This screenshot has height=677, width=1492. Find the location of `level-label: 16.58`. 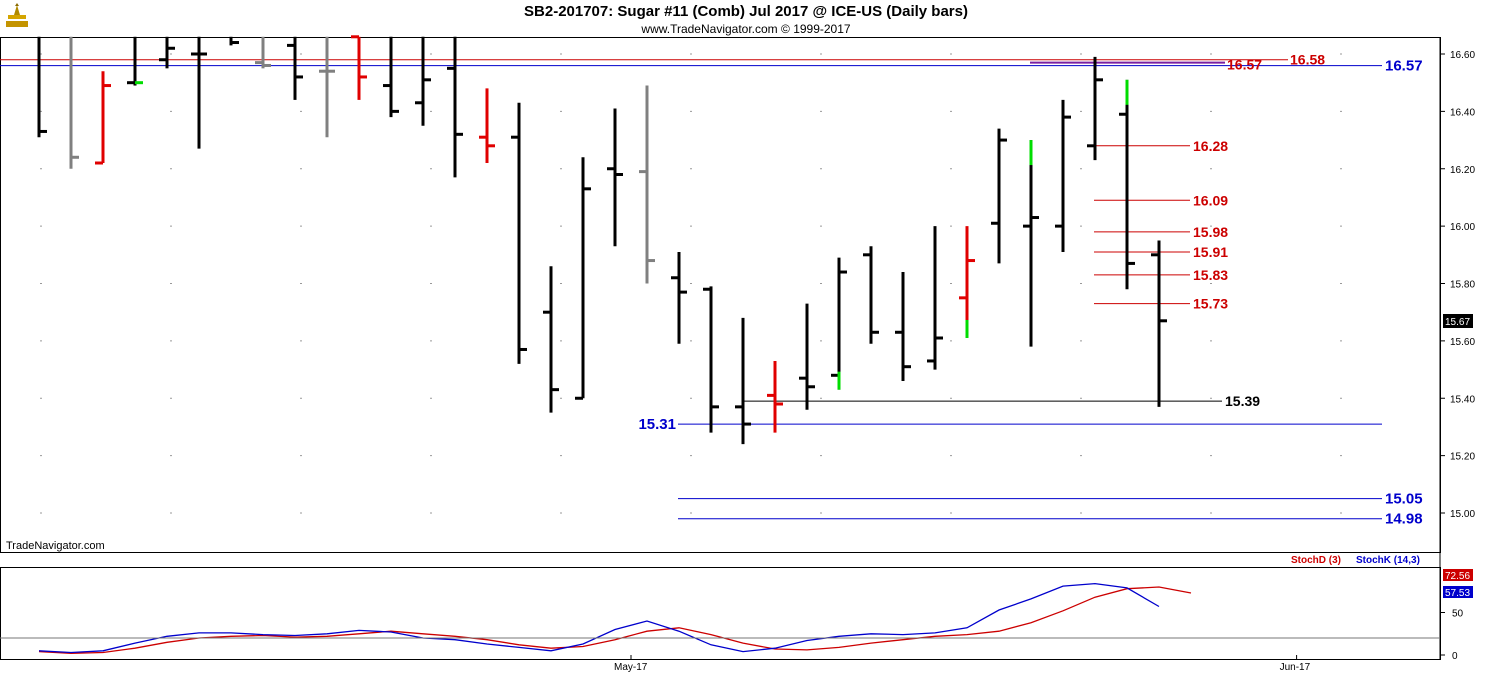

level-label: 16.58 is located at coordinates (1307, 60).